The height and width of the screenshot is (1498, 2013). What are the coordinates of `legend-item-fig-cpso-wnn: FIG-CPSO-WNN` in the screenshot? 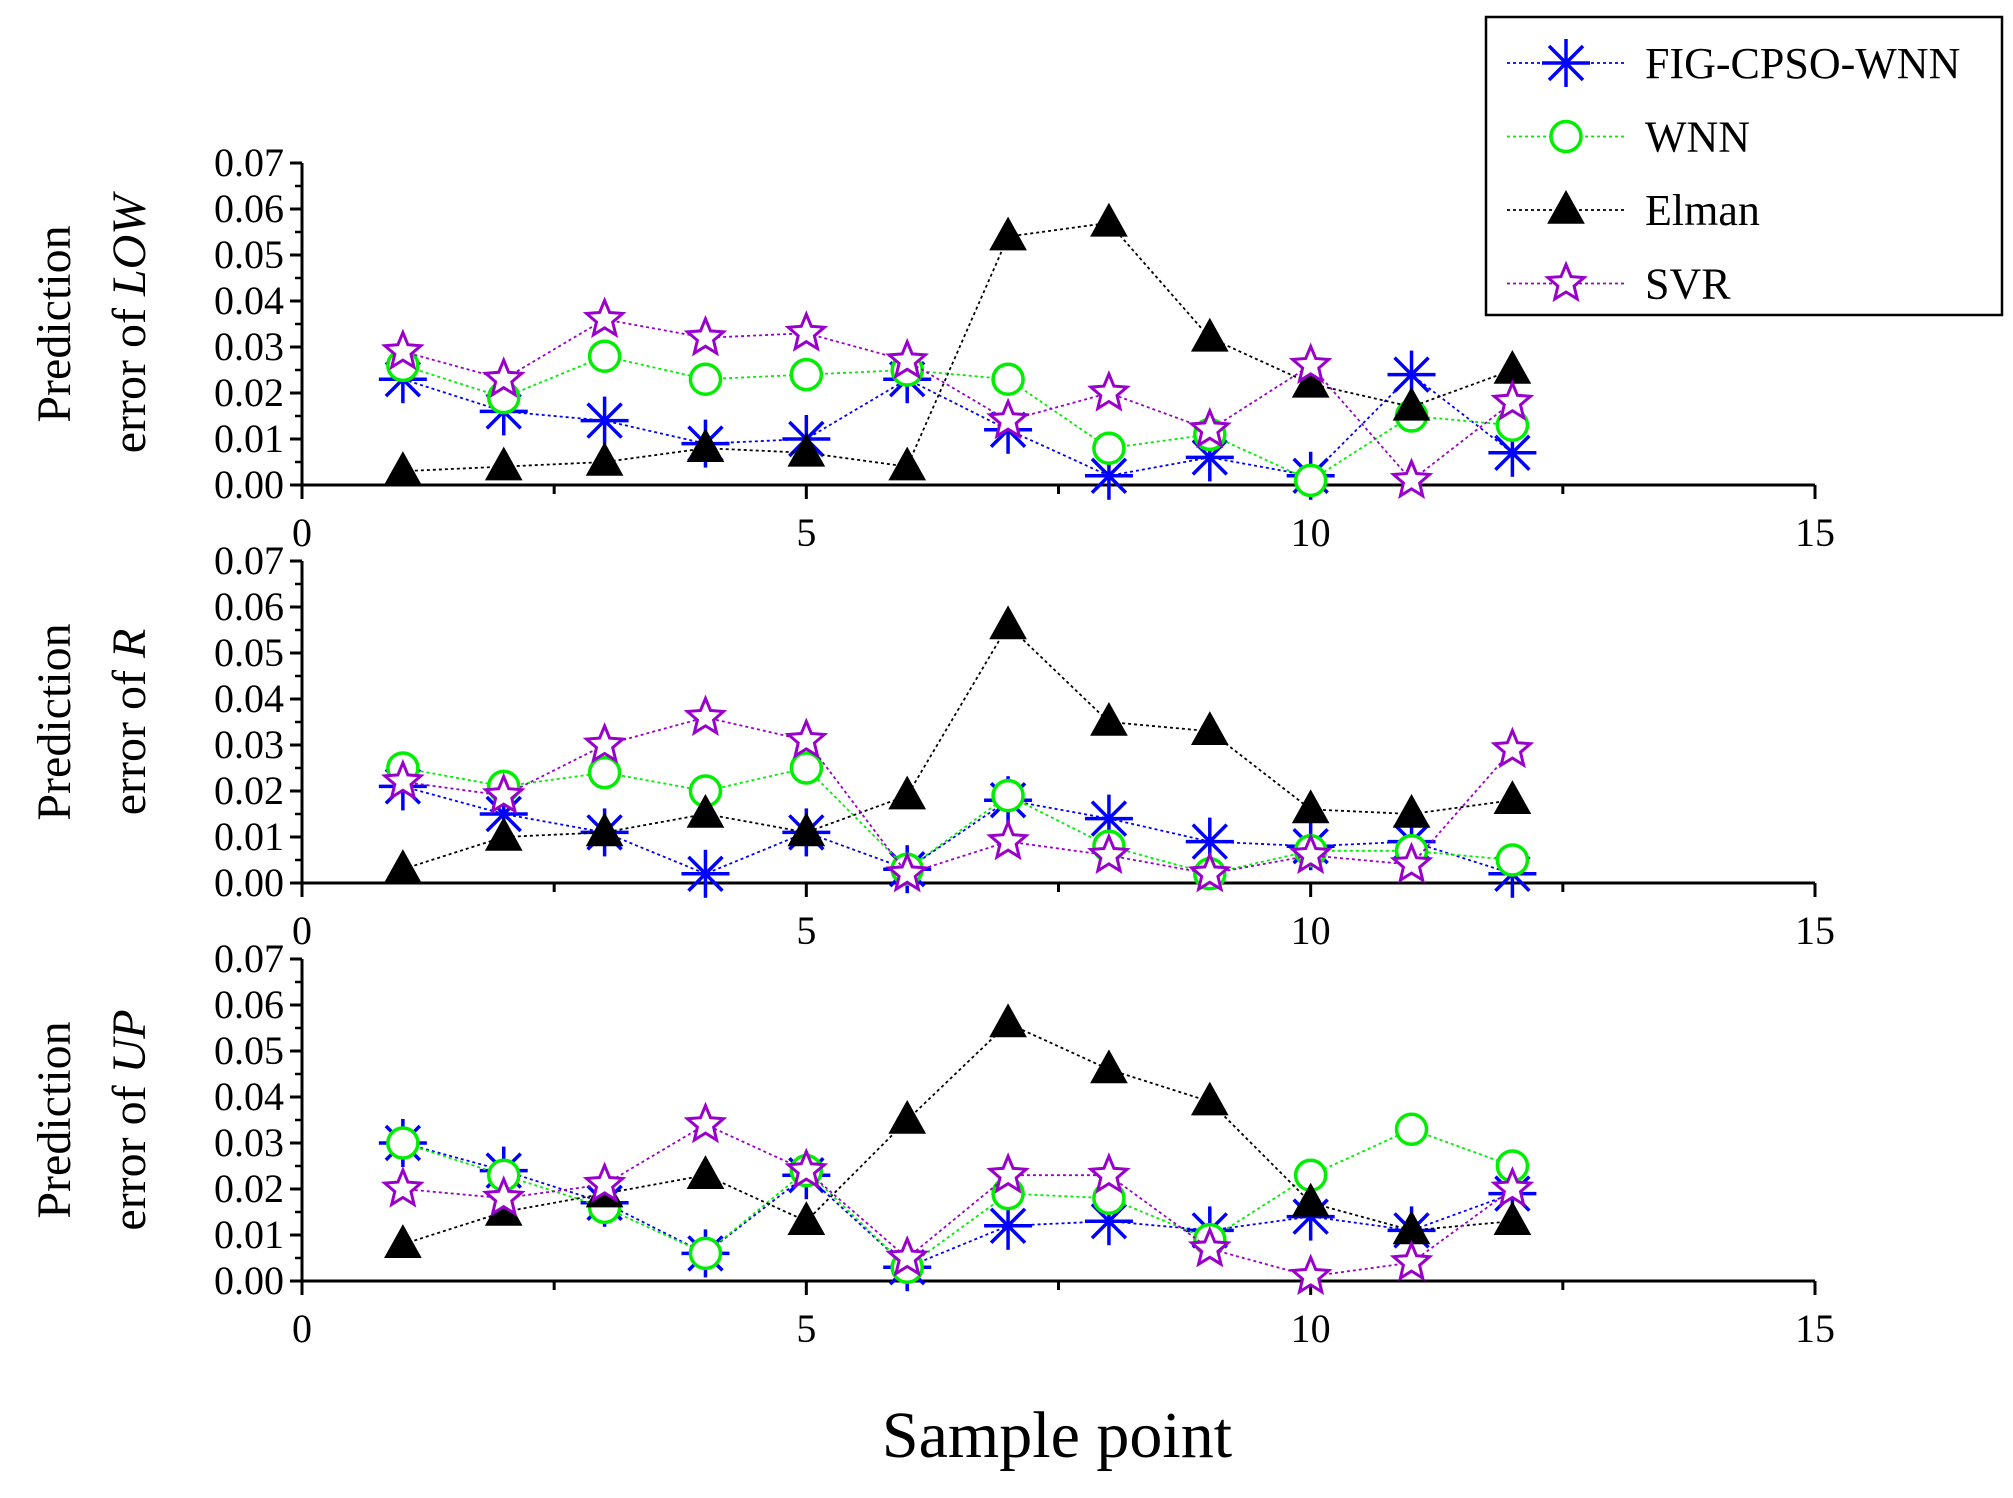 It's located at (1733, 63).